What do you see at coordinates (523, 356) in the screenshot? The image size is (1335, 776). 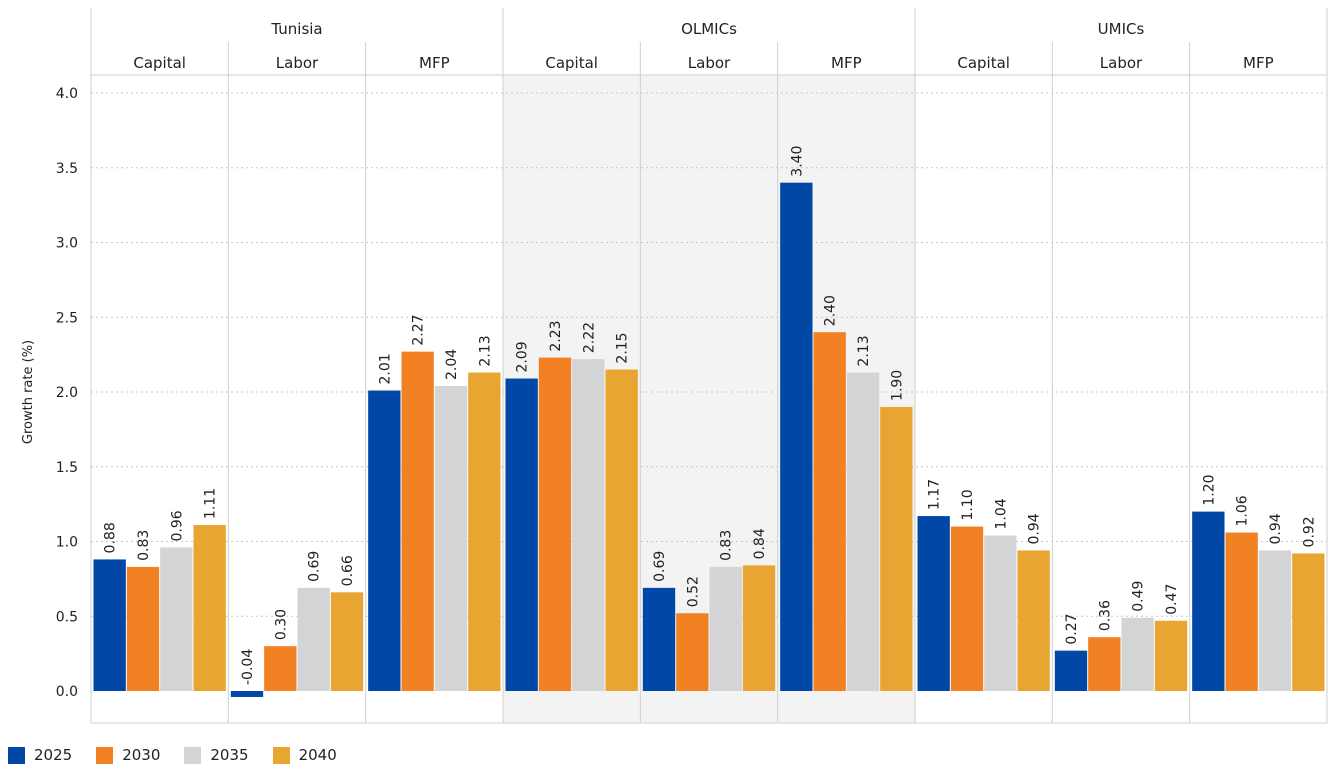 I see `data-label: 2.09` at bounding box center [523, 356].